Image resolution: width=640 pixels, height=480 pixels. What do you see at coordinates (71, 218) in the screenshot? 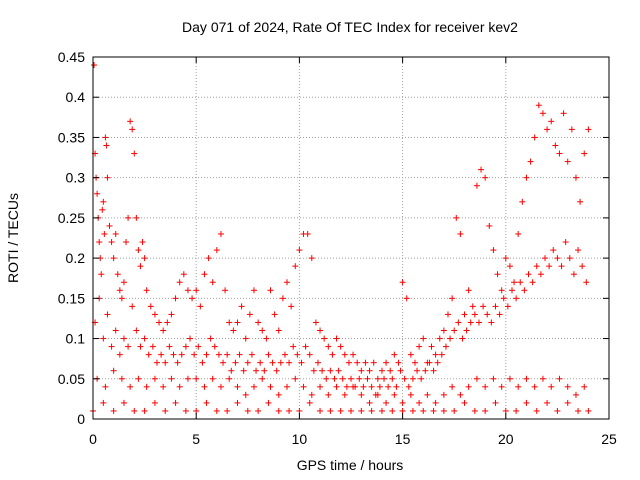
I see `y-tick-label: 0.25` at bounding box center [71, 218].